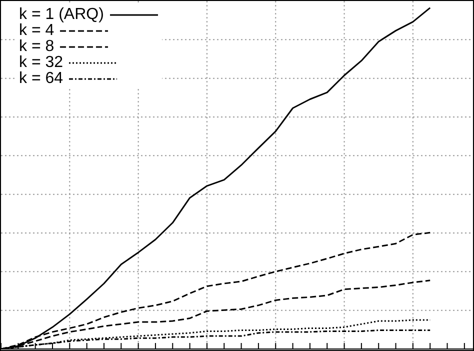 The height and width of the screenshot is (351, 474). I want to click on legend-label: k = 32, so click(41, 62).